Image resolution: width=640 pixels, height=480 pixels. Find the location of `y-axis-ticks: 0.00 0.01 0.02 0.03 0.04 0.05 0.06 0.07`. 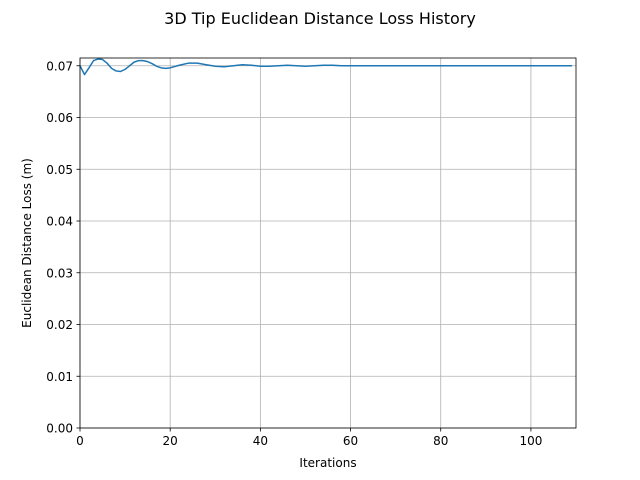

y-axis-ticks: 0.00 0.01 0.02 0.03 0.04 0.05 0.06 0.07 is located at coordinates (63, 247).